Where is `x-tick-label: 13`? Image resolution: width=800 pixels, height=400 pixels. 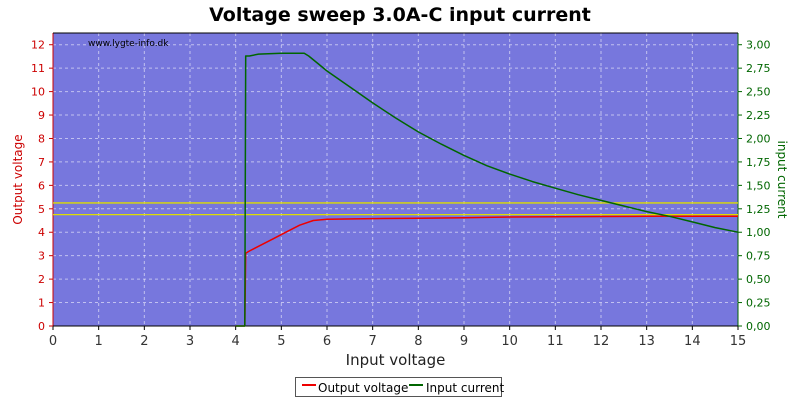
x-tick-label: 13 is located at coordinates (646, 341).